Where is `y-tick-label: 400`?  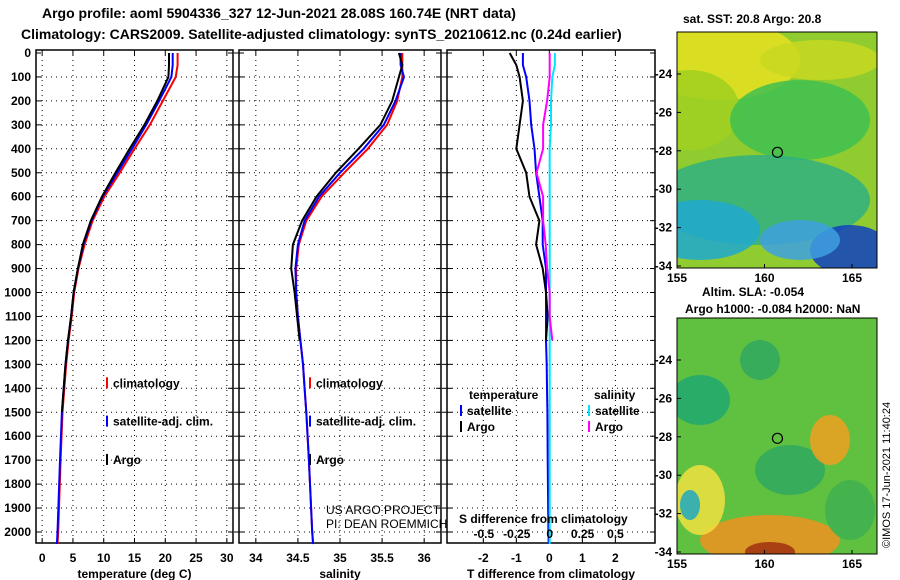
y-tick-label: 400 is located at coordinates (21, 149).